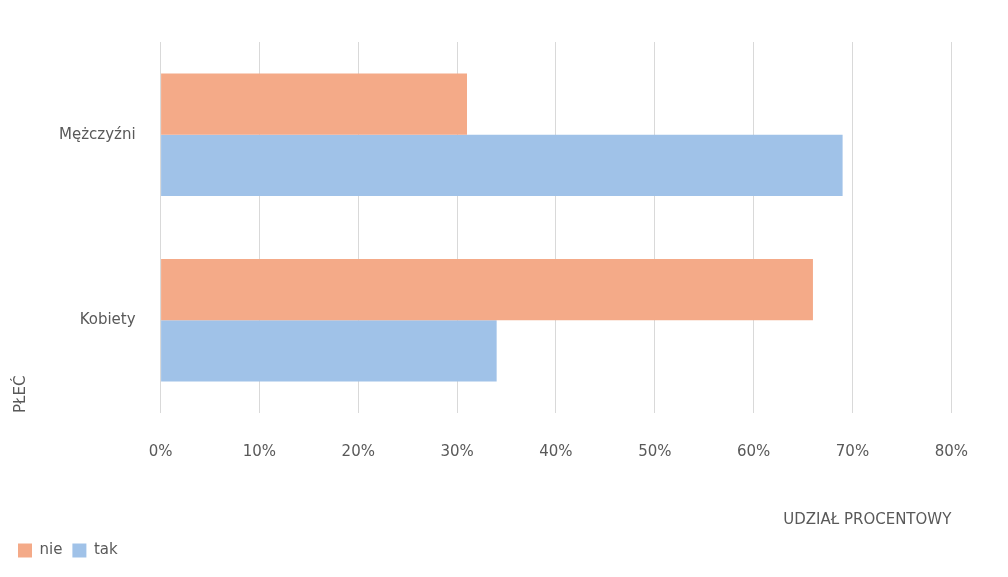 This screenshot has height=577, width=1008. I want to click on x-tick-label: 80%, so click(951, 450).